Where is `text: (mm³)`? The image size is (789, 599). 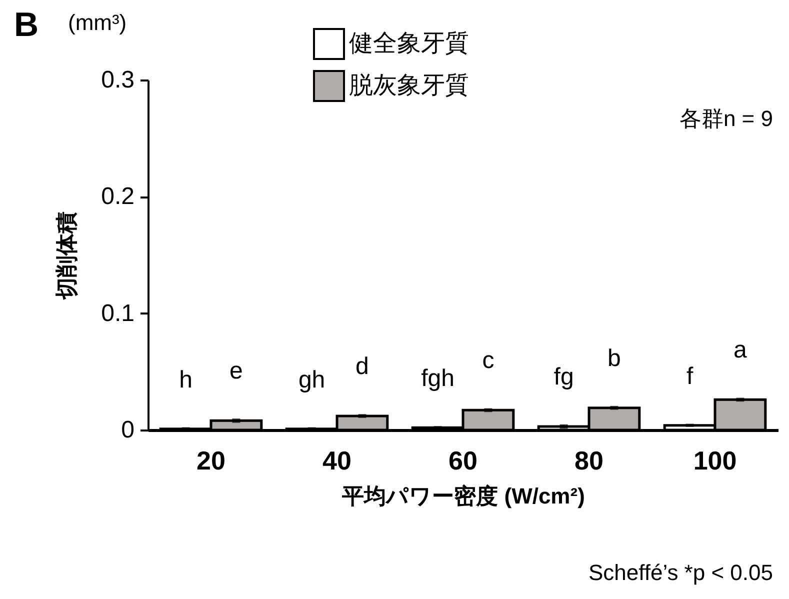
text: (mm³) is located at coordinates (97, 23).